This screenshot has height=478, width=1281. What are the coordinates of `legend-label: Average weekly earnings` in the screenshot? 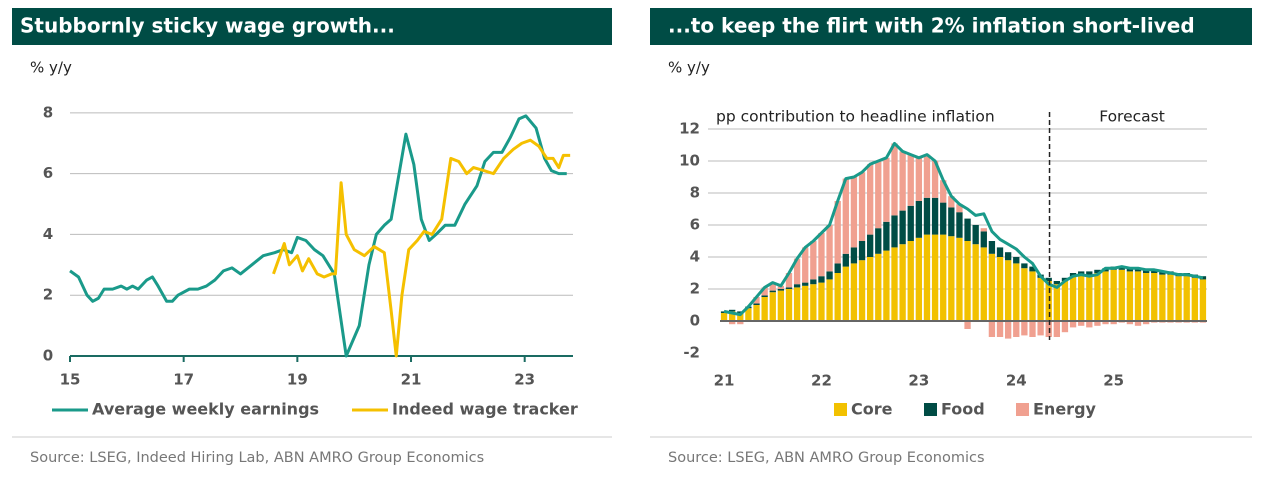 It's located at (205, 409).